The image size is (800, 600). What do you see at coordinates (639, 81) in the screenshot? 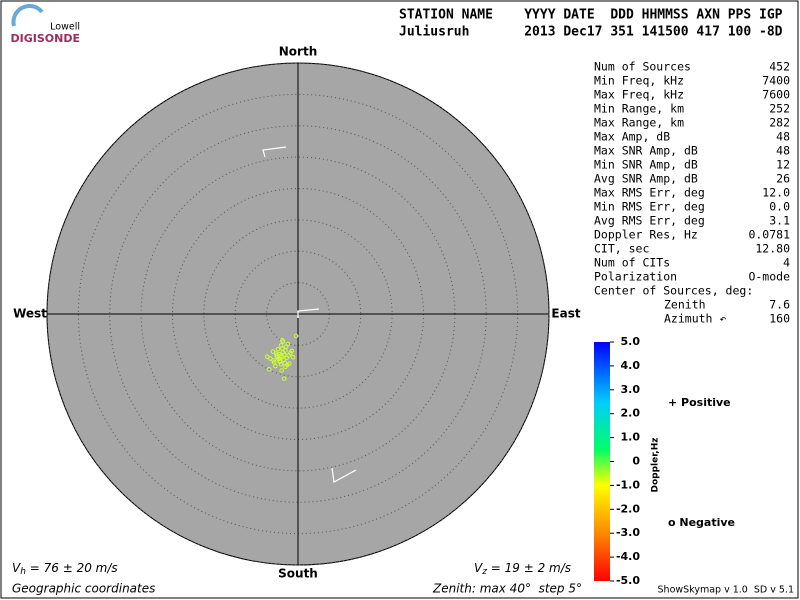
I see `stat-label: Min Freq, kHz` at bounding box center [639, 81].